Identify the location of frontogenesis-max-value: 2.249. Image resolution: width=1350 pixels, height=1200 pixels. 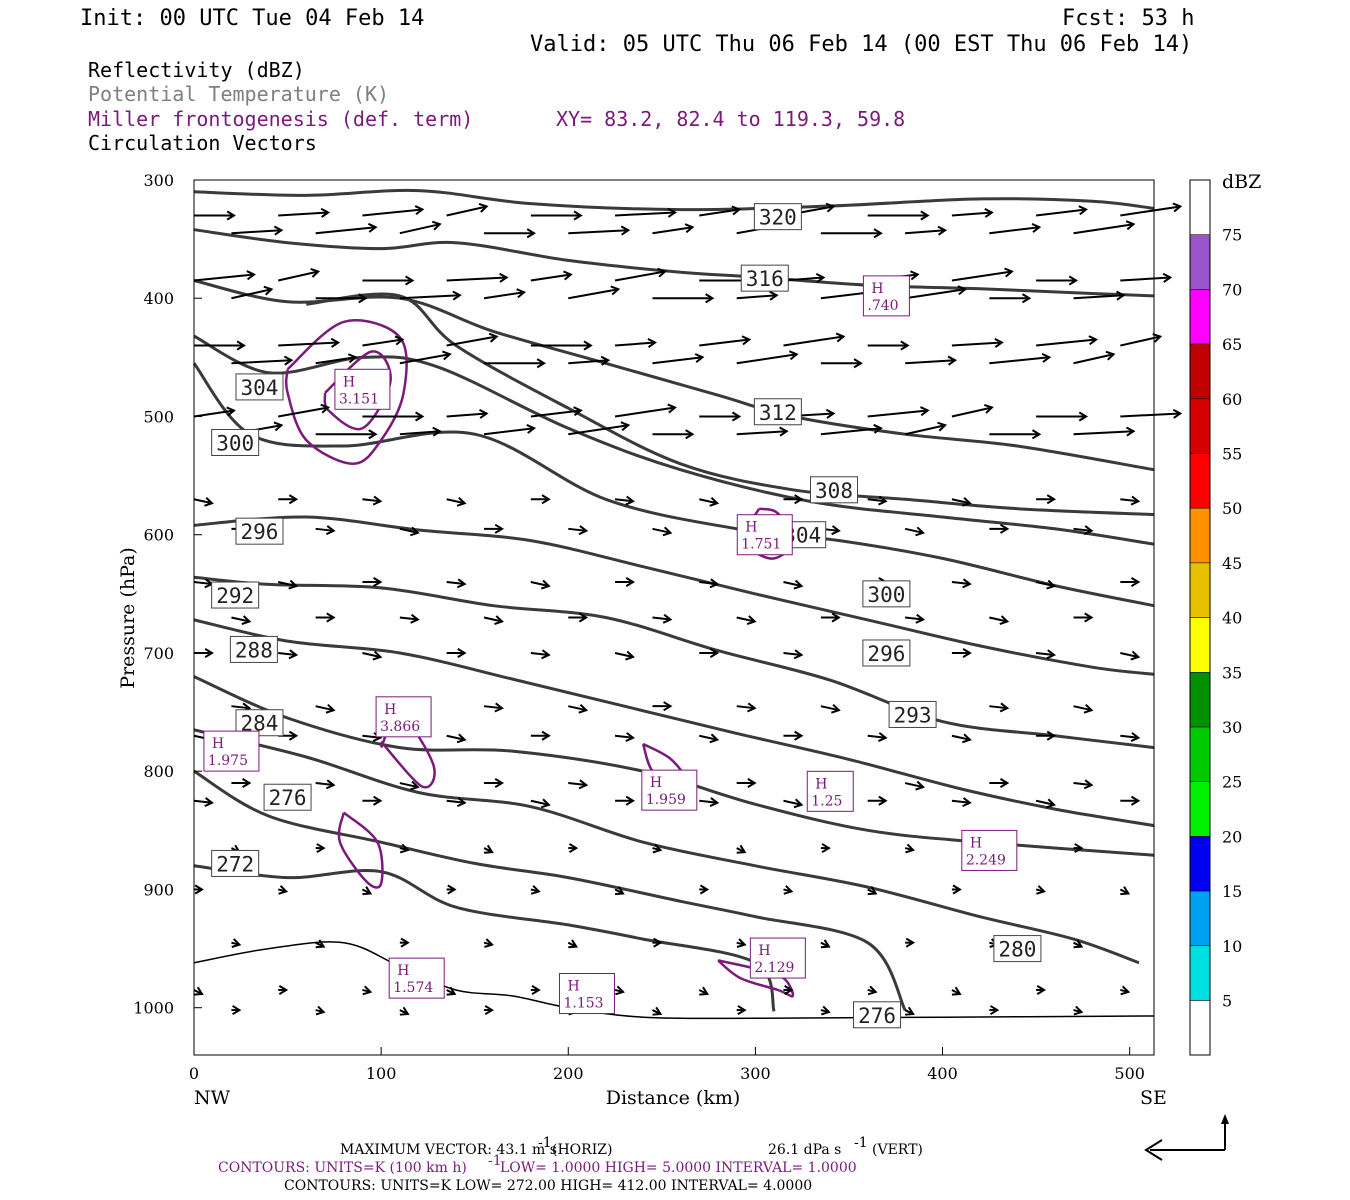
(986, 860).